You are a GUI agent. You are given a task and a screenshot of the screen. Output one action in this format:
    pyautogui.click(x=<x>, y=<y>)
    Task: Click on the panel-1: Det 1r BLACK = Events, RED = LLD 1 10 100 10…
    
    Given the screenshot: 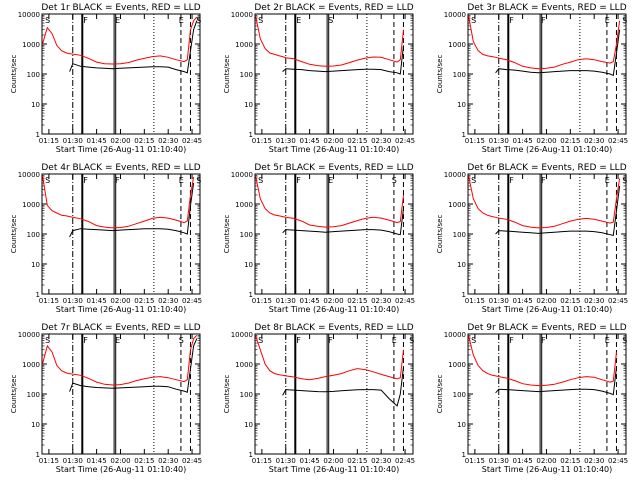 What is the action you would take?
    pyautogui.click(x=106, y=78)
    